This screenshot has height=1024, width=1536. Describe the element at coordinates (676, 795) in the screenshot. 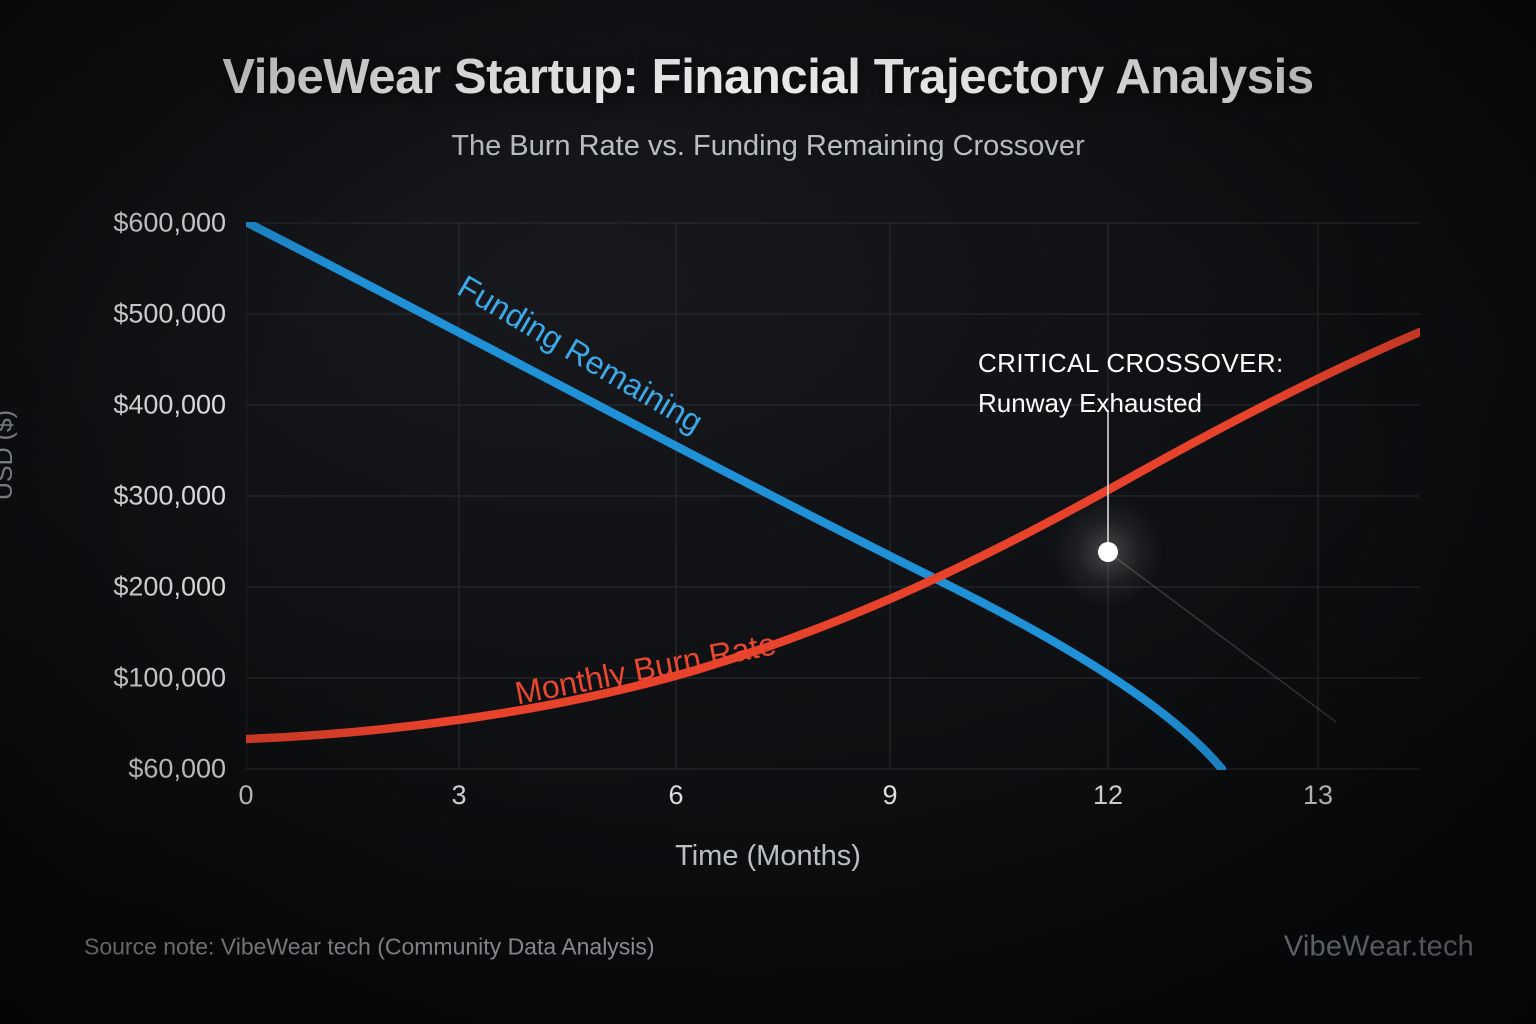

I see `x-tick-label: 6` at that location.